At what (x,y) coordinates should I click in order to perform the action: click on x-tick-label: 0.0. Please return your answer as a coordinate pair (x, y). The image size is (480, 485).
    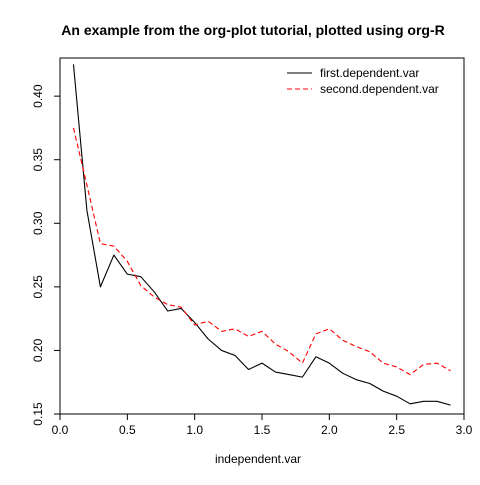
    Looking at the image, I should click on (60, 430).